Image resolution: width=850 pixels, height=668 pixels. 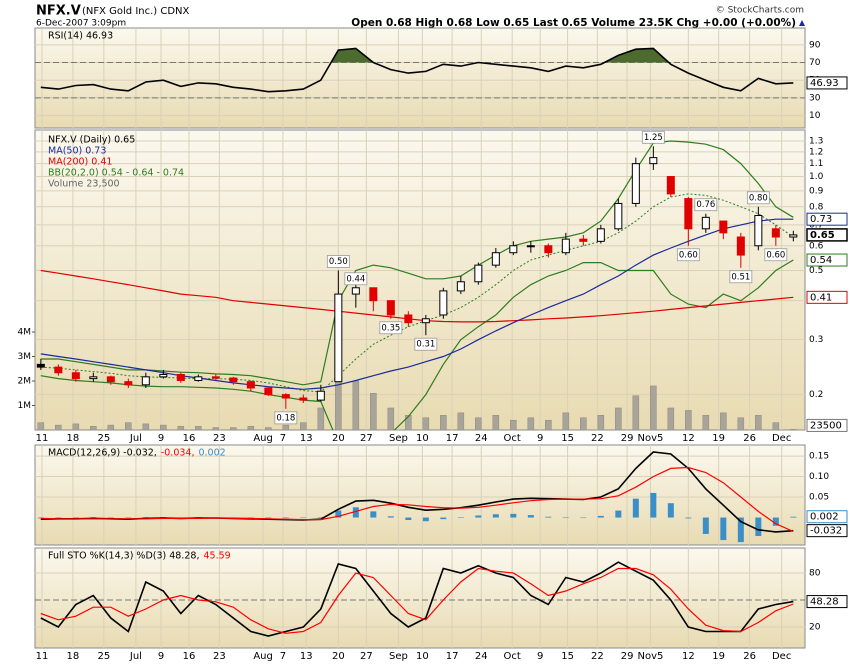 What do you see at coordinates (189, 438) in the screenshot?
I see `x-tick-label: 16` at bounding box center [189, 438].